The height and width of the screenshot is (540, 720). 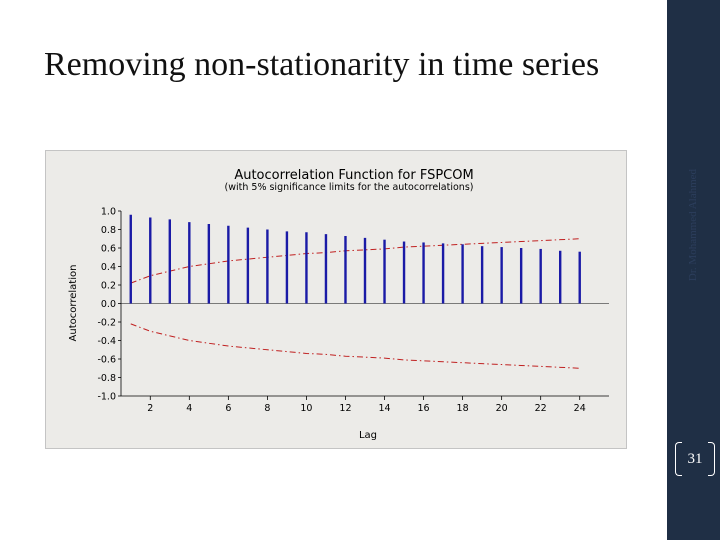 I want to click on y-tick-label: -0.4, so click(x=106, y=341).